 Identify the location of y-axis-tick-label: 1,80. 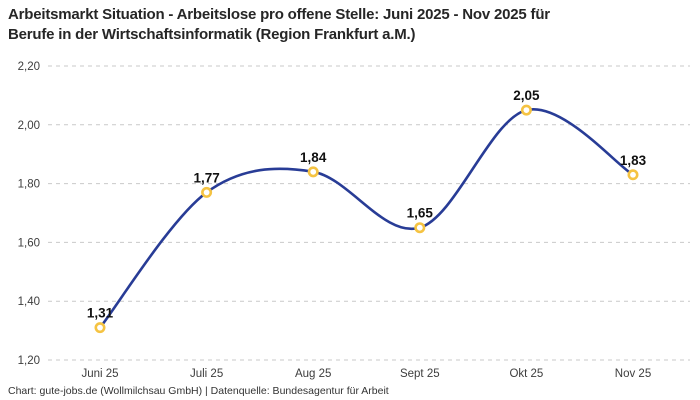
(29, 185).